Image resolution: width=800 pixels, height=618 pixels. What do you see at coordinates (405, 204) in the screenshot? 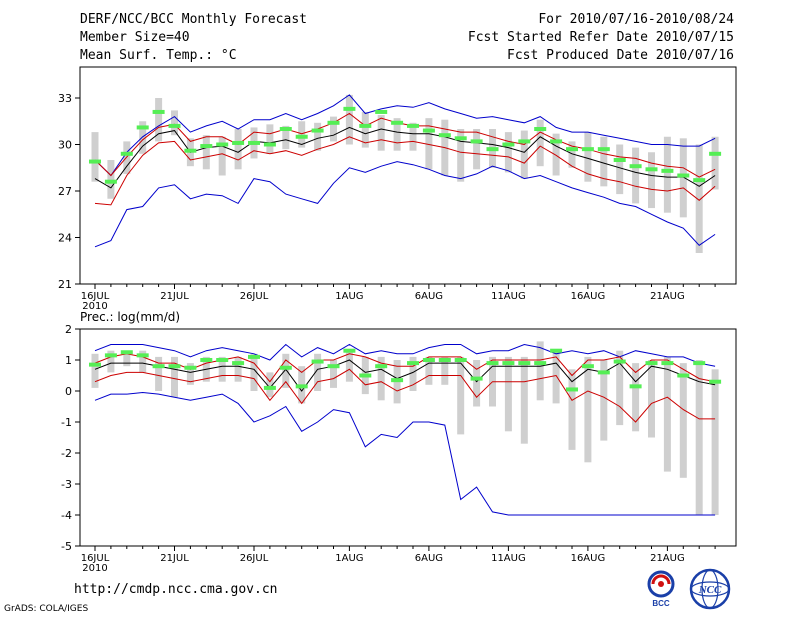
I see `series-line-min` at bounding box center [405, 204].